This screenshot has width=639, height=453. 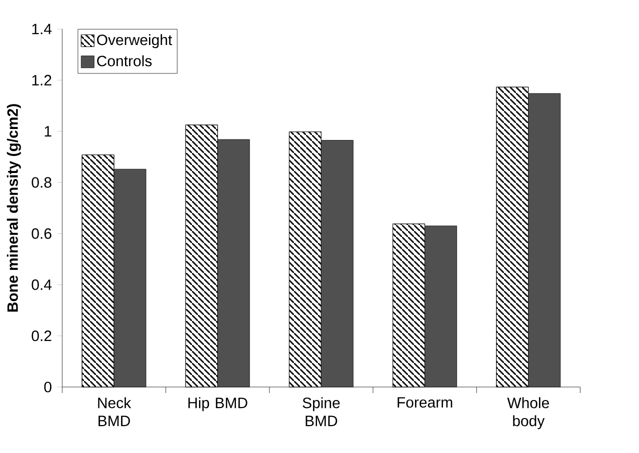 I want to click on y-tick-label: 0.6, so click(x=42, y=233).